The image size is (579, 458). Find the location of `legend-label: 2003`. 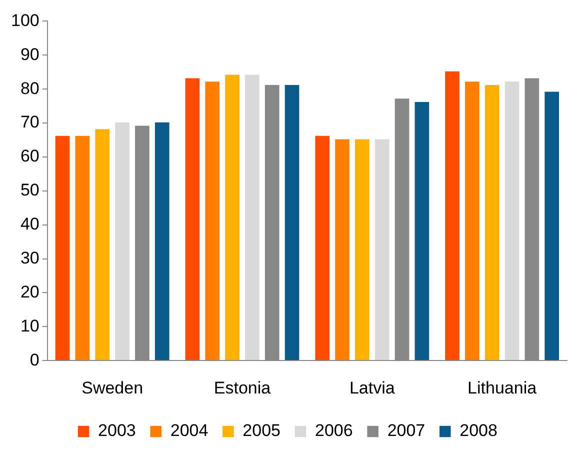

legend-label: 2003 is located at coordinates (117, 430).